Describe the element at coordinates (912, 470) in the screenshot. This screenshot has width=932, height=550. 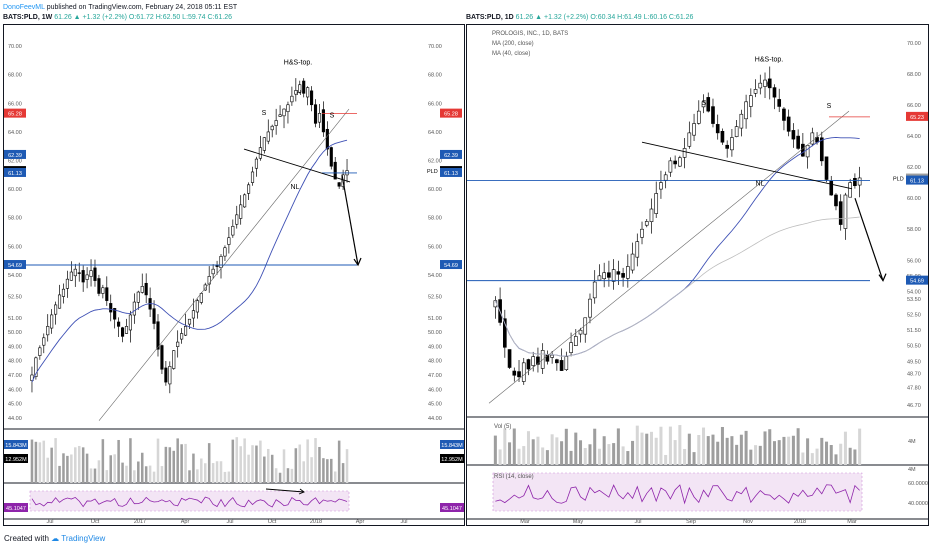
I see `vol-axis-label: 4M` at that location.